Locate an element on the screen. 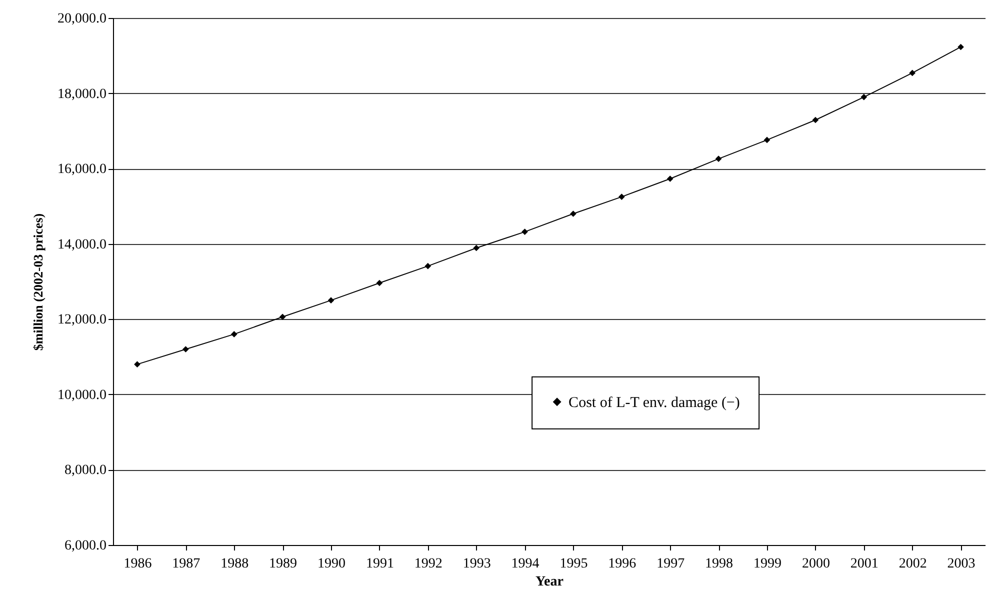  y-tick-label: 18,000.0 is located at coordinates (82, 94).